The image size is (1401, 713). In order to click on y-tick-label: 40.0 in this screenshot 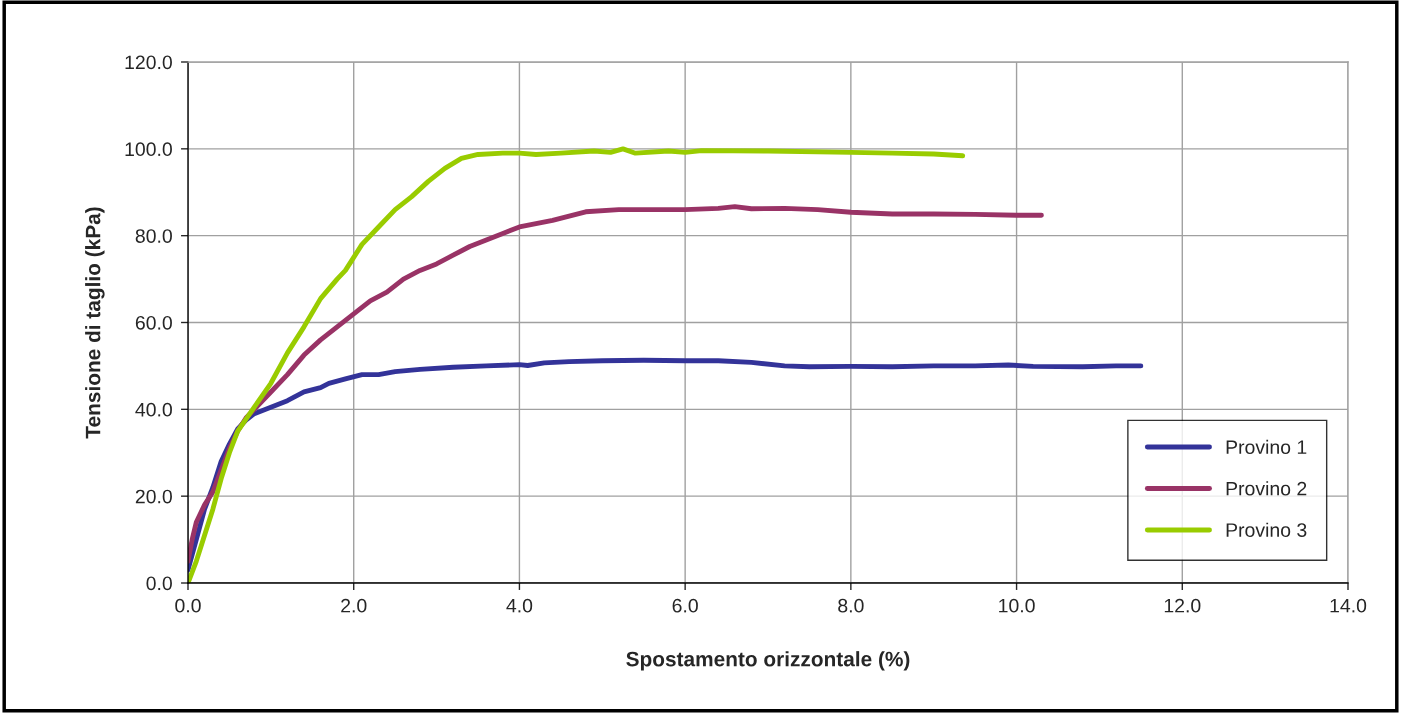, I will do `click(153, 409)`.